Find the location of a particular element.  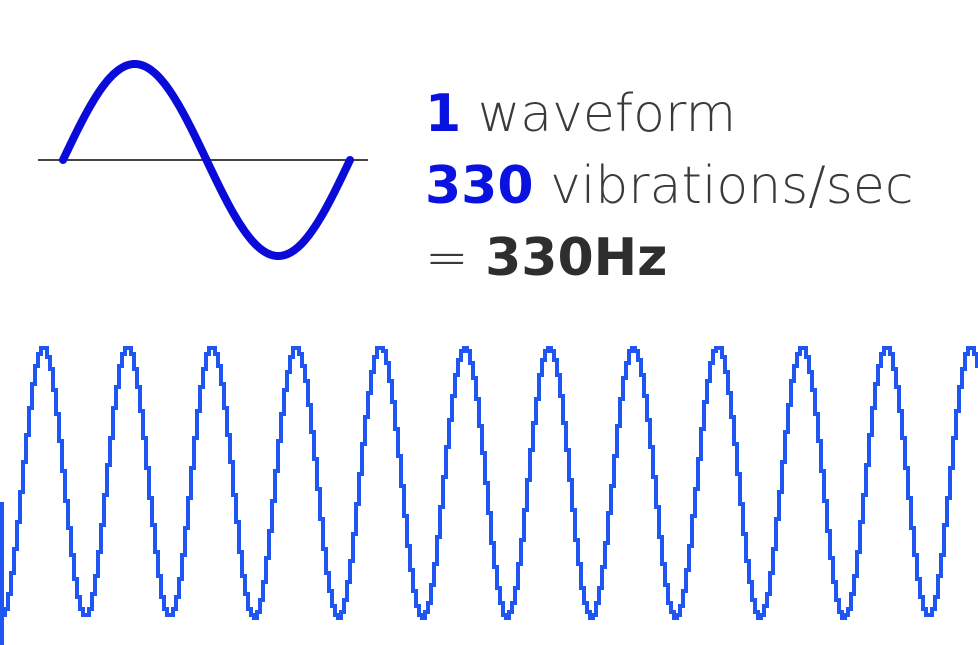

caption-line-result: = 330Hz is located at coordinates (695, 258).